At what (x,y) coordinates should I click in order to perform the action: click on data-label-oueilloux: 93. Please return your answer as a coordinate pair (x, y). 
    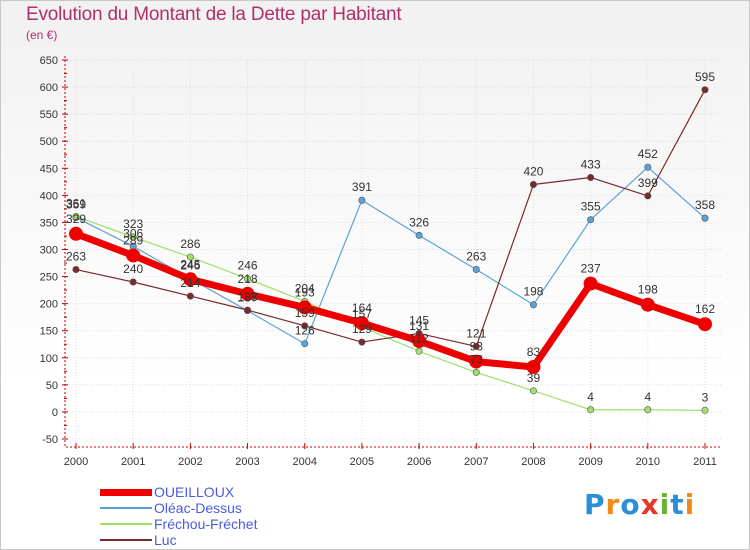
    Looking at the image, I should click on (477, 347).